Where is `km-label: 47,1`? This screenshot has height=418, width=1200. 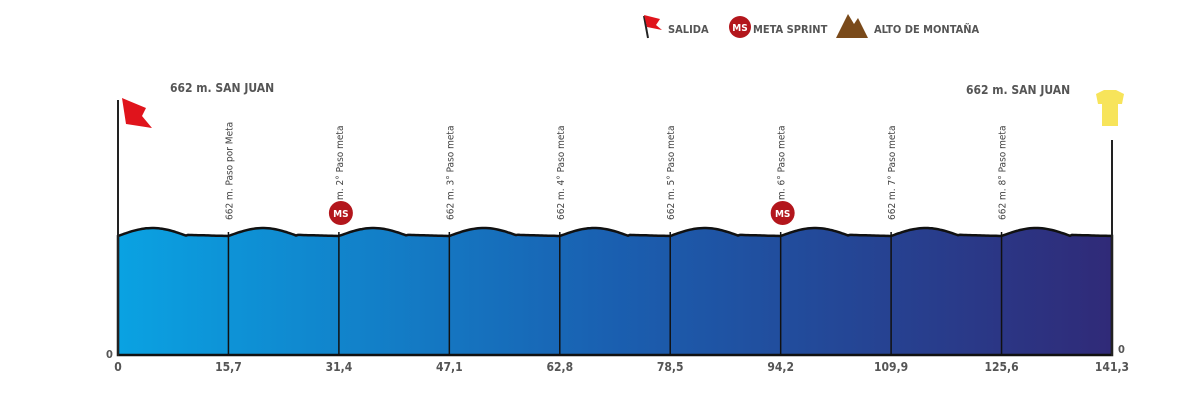 km-label: 47,1 is located at coordinates (449, 367).